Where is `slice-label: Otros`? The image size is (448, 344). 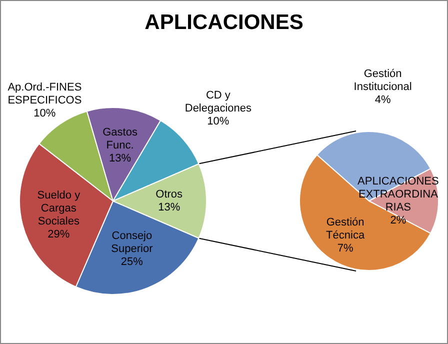 slice-label: Otros is located at coordinates (170, 194).